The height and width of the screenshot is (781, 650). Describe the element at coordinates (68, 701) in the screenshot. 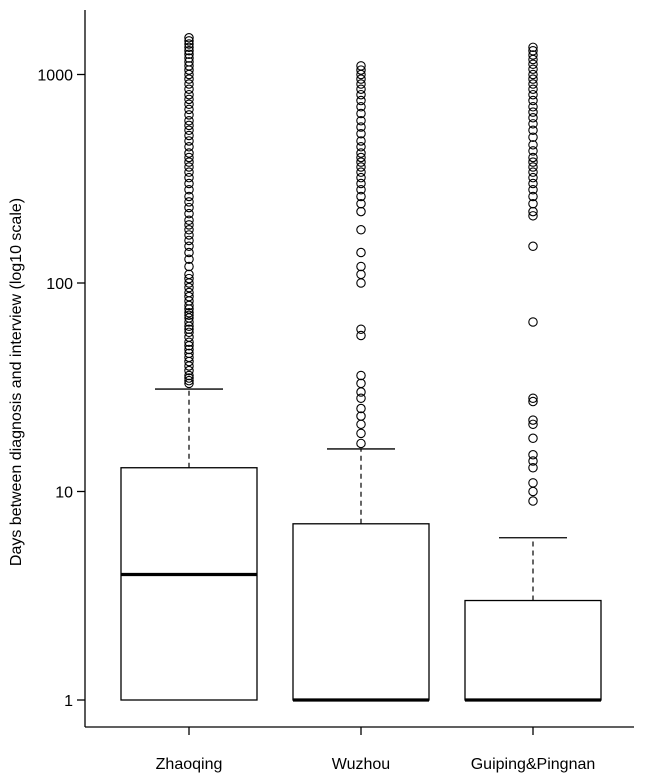

I see `y-tick-label: 1` at that location.